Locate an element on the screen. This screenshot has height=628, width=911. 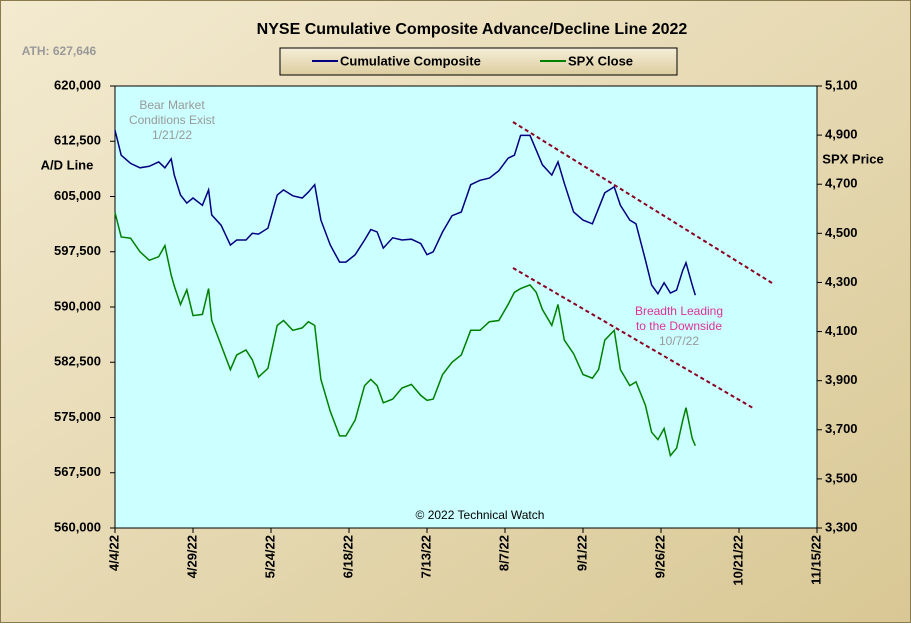
y-tick-label: 560,000 is located at coordinates (77, 526).